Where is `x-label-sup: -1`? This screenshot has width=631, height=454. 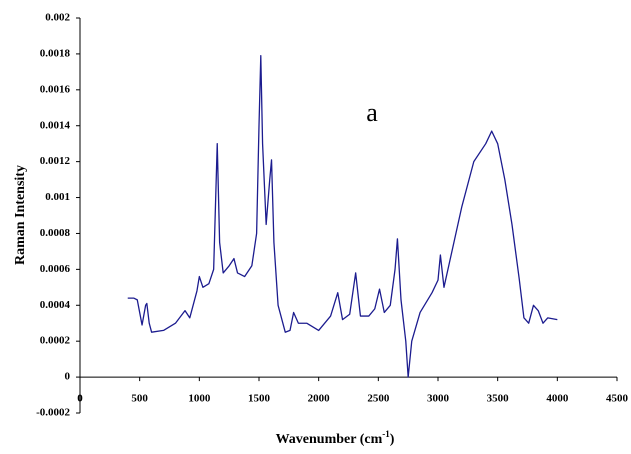
x-label-sup: -1 is located at coordinates (386, 434).